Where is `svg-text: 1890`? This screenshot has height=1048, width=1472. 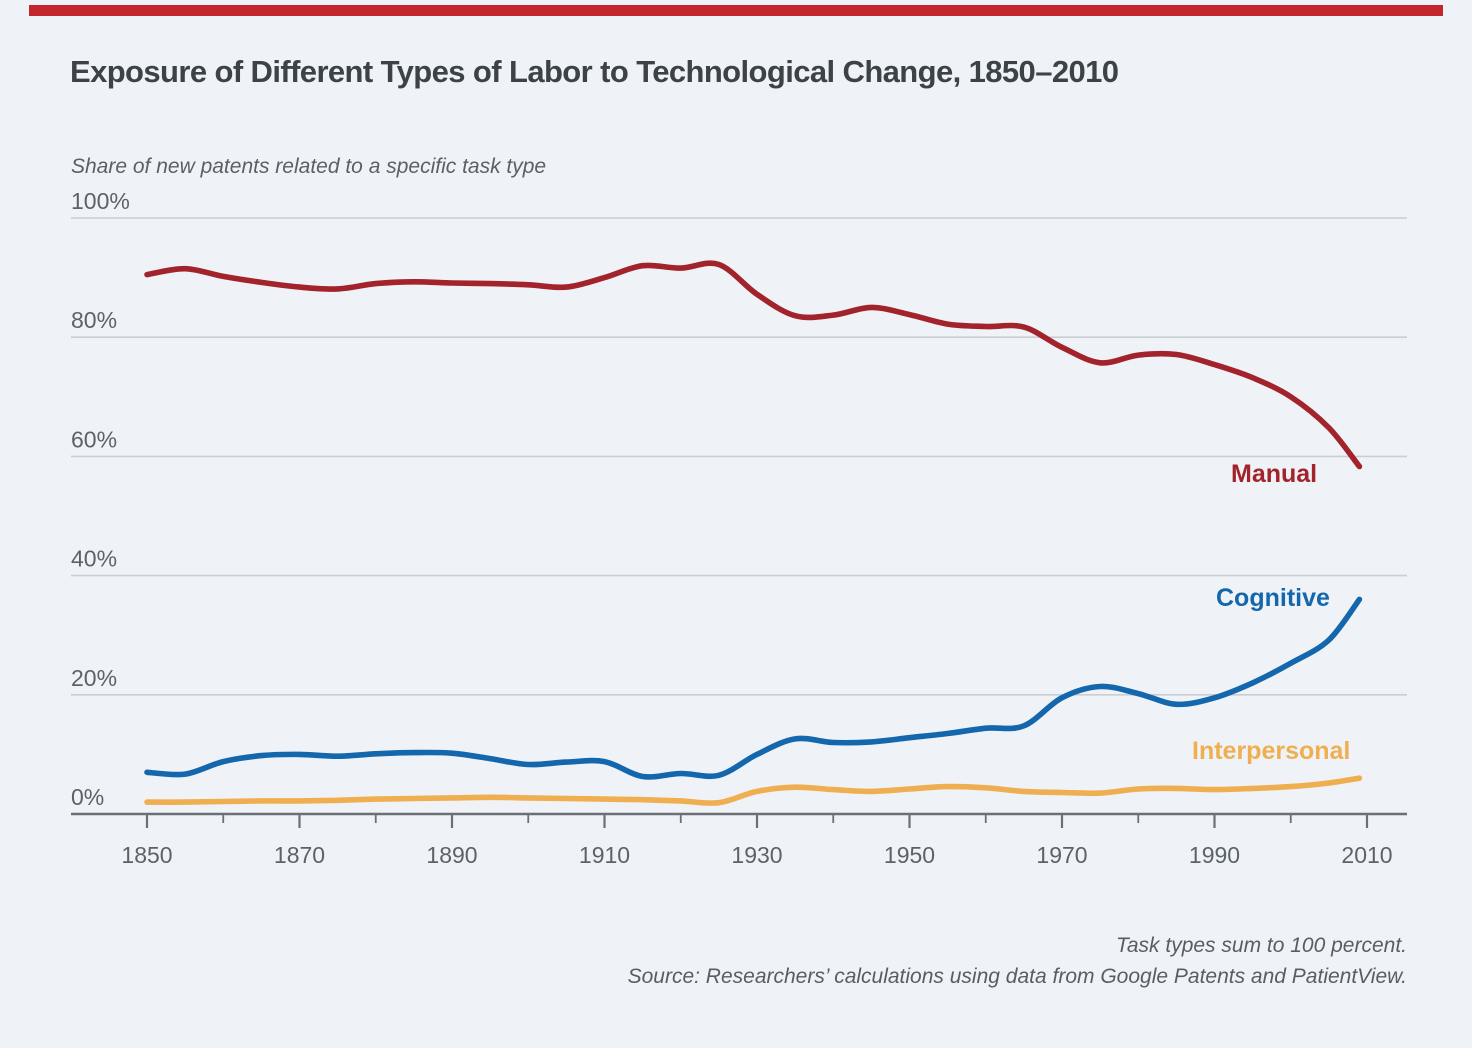
svg-text: 1890 is located at coordinates (451, 855).